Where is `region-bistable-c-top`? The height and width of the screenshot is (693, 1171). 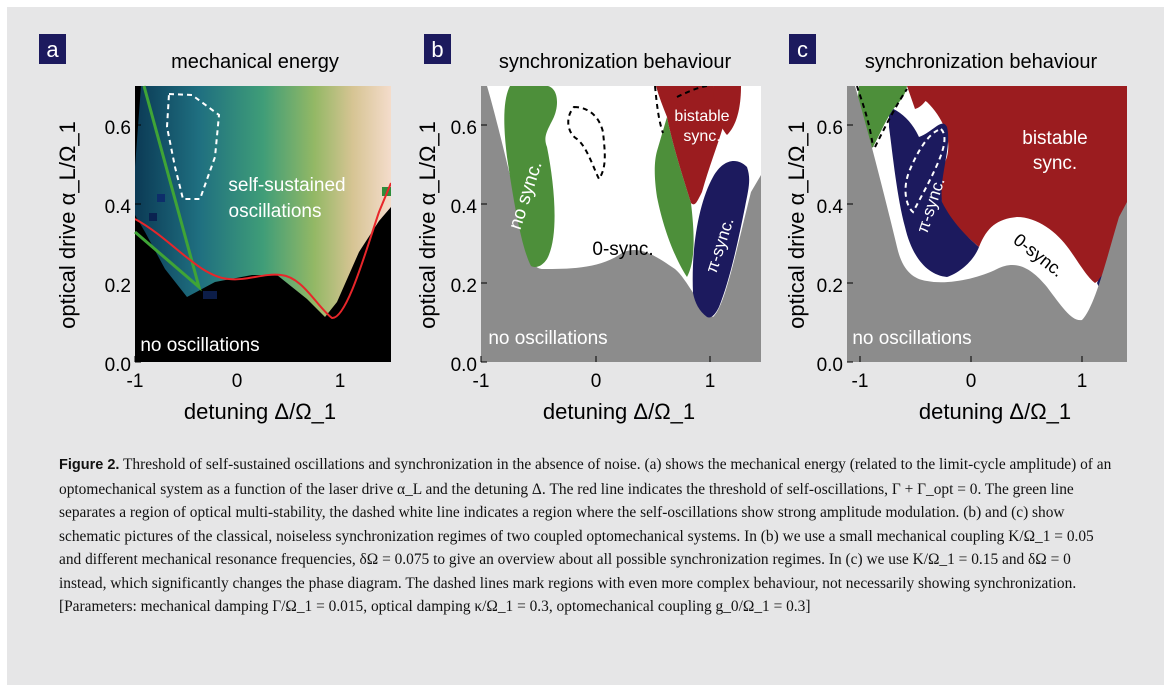
region-bistable-c-top is located at coordinates (919, 97).